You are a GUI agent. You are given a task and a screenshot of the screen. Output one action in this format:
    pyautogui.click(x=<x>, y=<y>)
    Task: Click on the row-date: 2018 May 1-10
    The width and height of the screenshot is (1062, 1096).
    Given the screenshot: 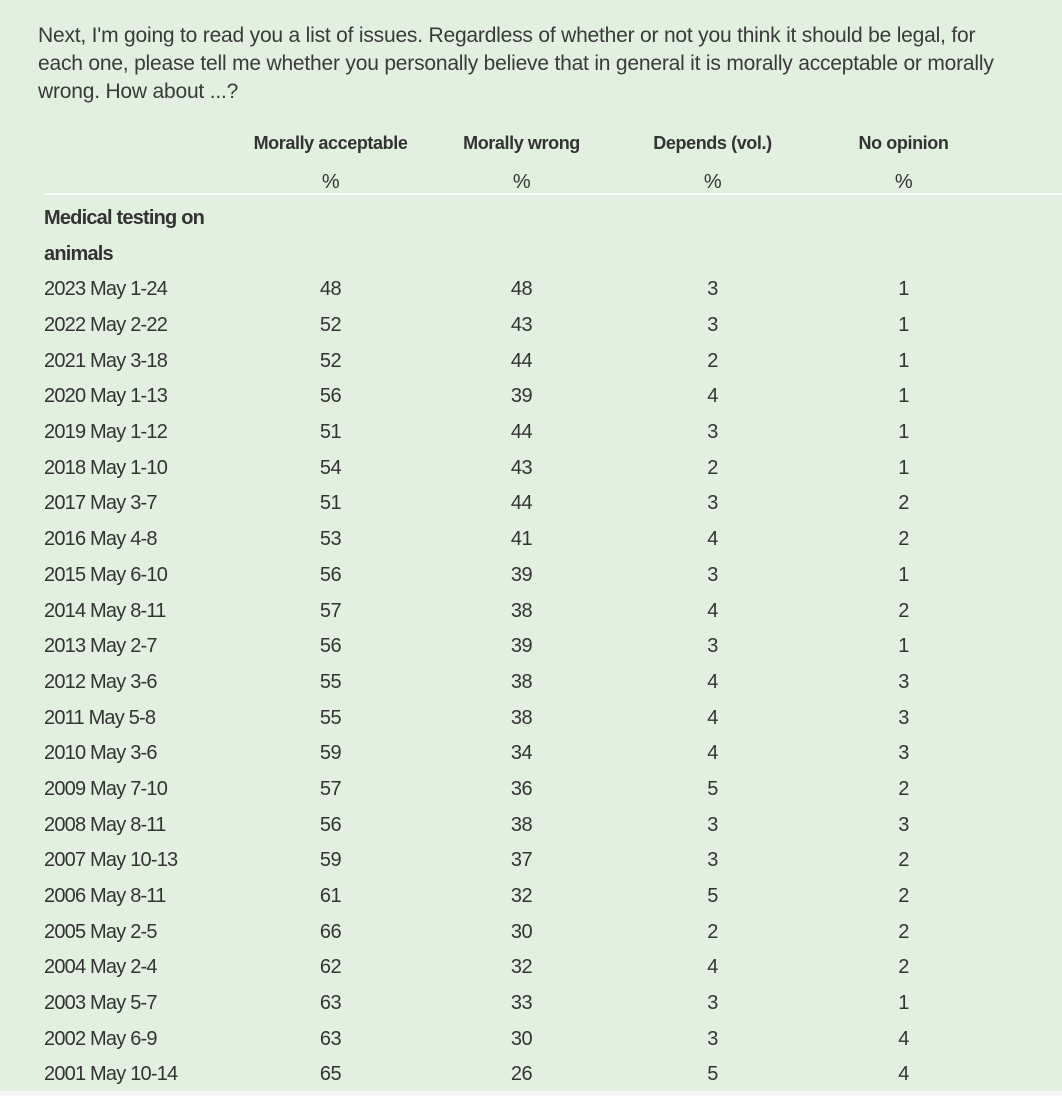 What is the action you would take?
    pyautogui.click(x=106, y=467)
    